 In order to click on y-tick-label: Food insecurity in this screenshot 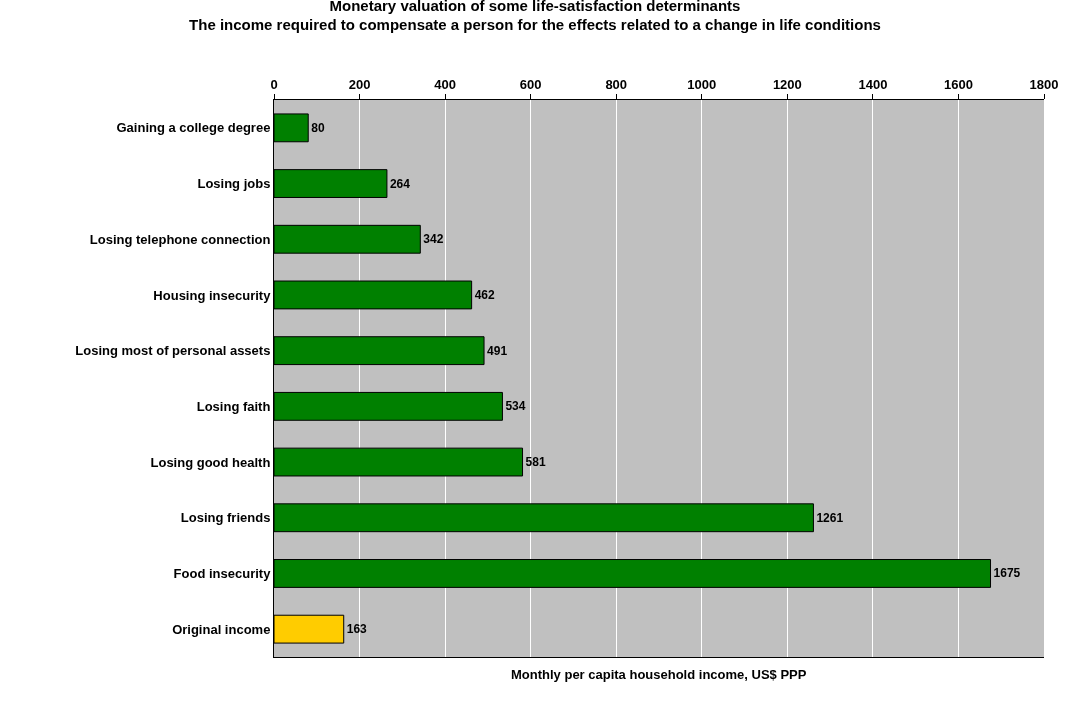, I will do `click(222, 573)`.